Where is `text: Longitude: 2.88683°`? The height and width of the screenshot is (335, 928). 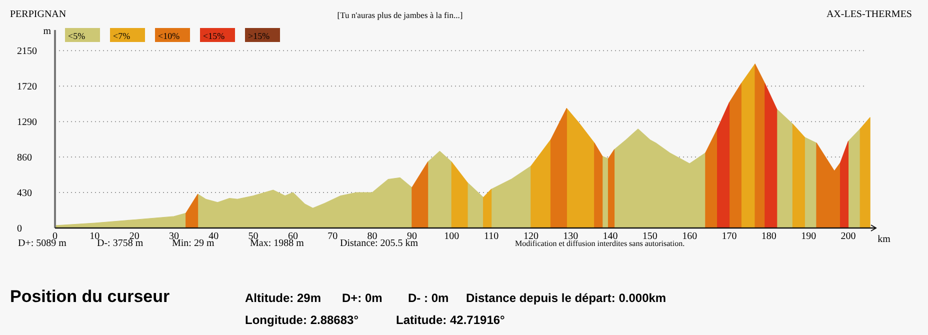 text: Longitude: 2.88683° is located at coordinates (302, 320).